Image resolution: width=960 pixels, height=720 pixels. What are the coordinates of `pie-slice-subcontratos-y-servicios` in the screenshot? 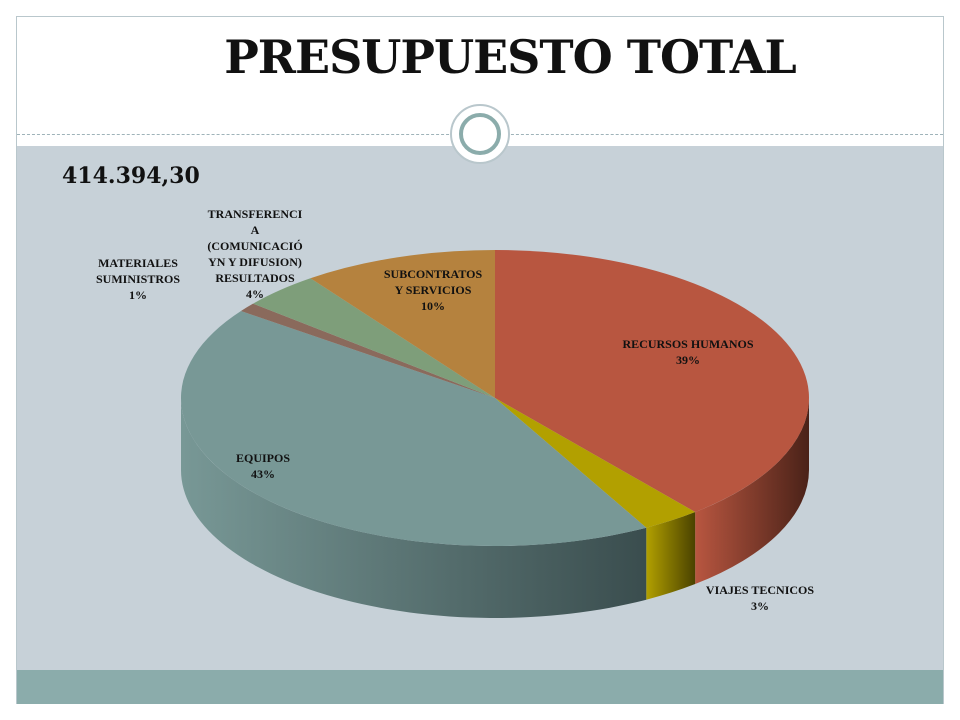 It's located at (402, 324).